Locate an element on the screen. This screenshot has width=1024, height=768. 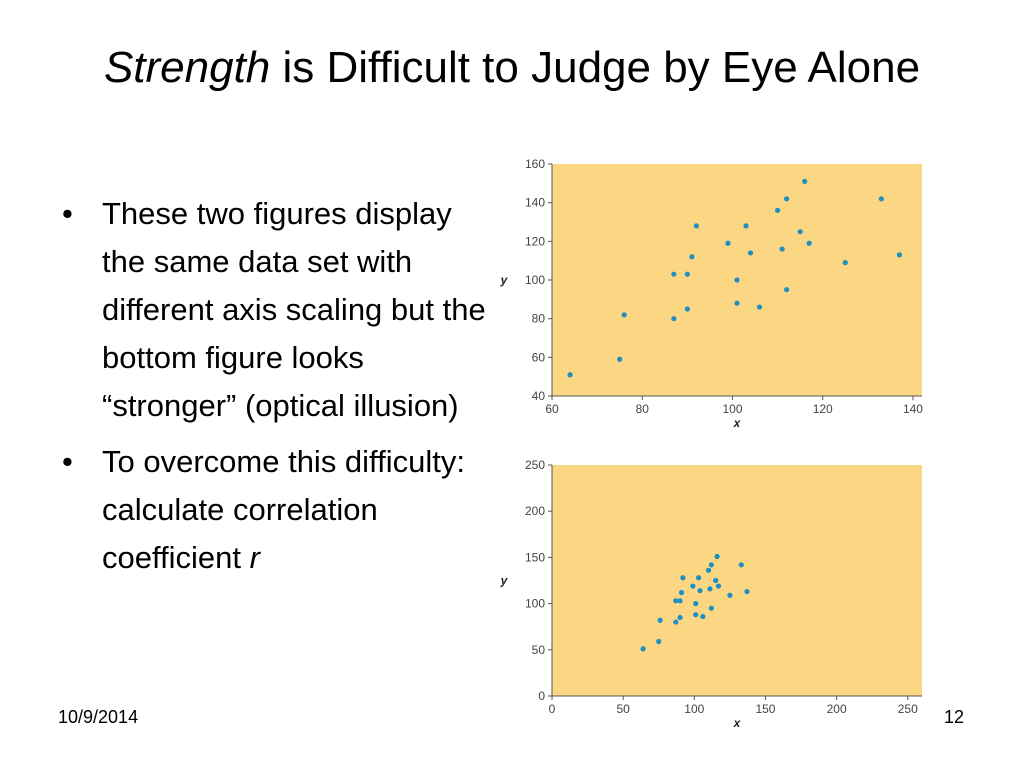
y-tick-label: 150 is located at coordinates (535, 557).